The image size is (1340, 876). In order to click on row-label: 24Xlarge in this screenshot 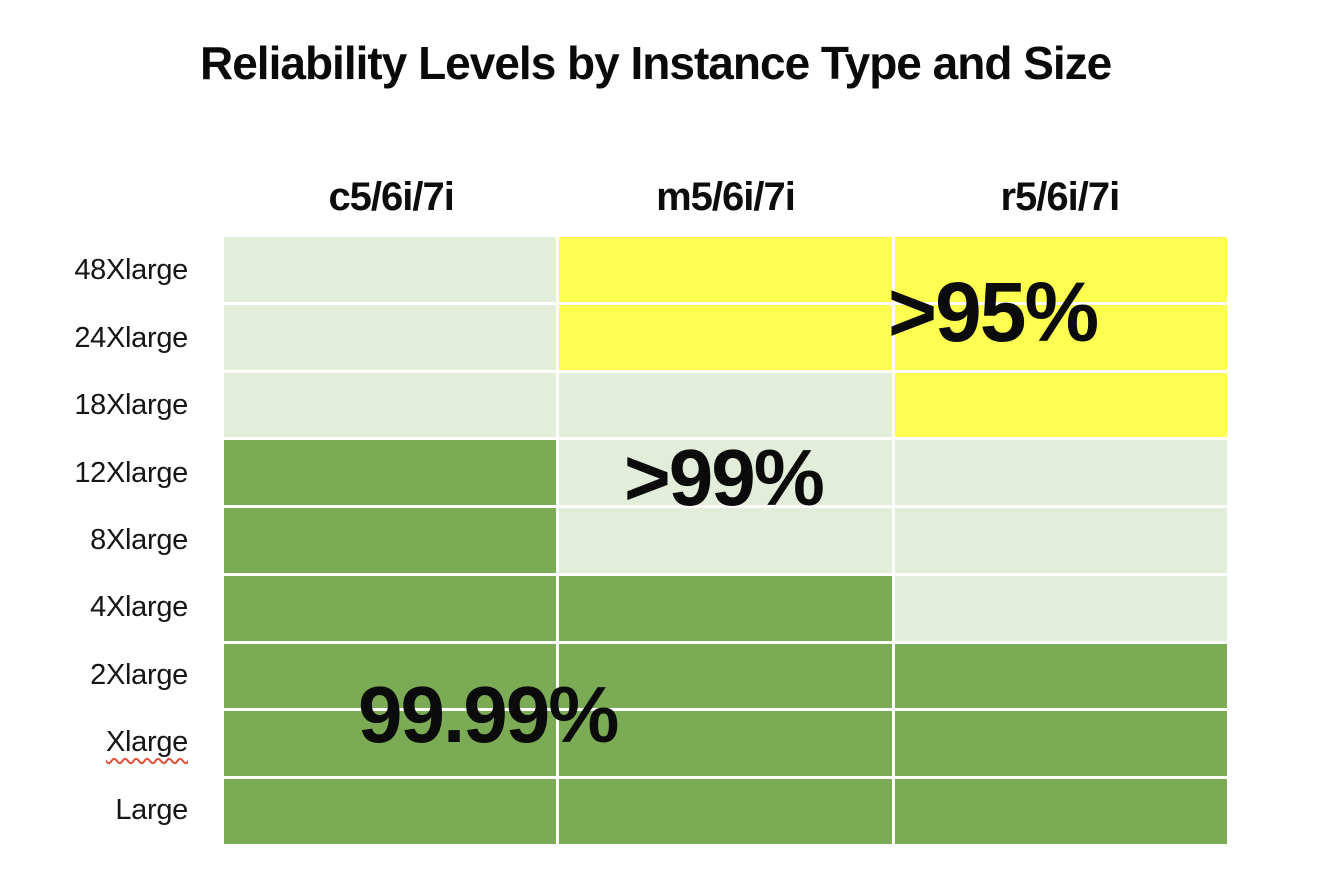, I will do `click(131, 337)`.